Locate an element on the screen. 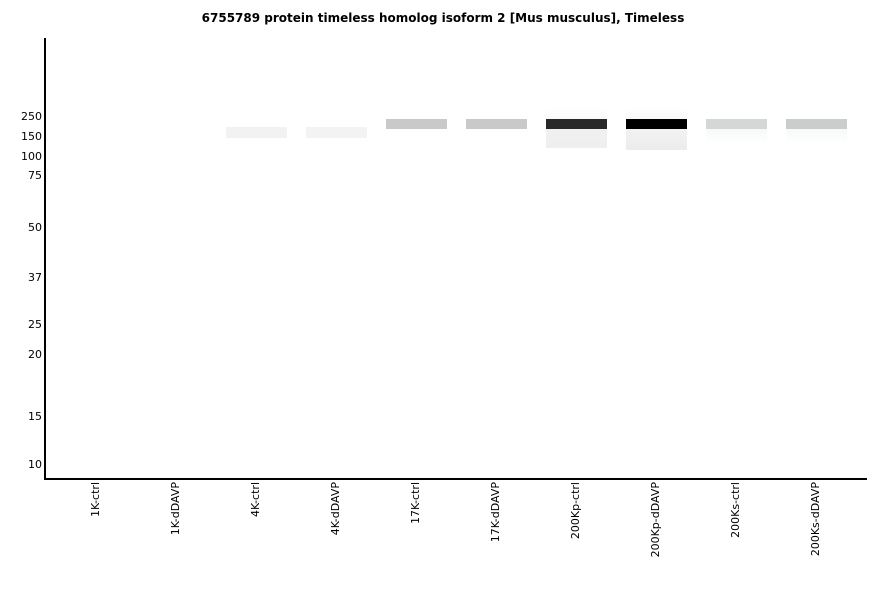 Image resolution: width=886 pixels, height=595 pixels. x-tick-label: 200Ks-dDAVP is located at coordinates (815, 519).